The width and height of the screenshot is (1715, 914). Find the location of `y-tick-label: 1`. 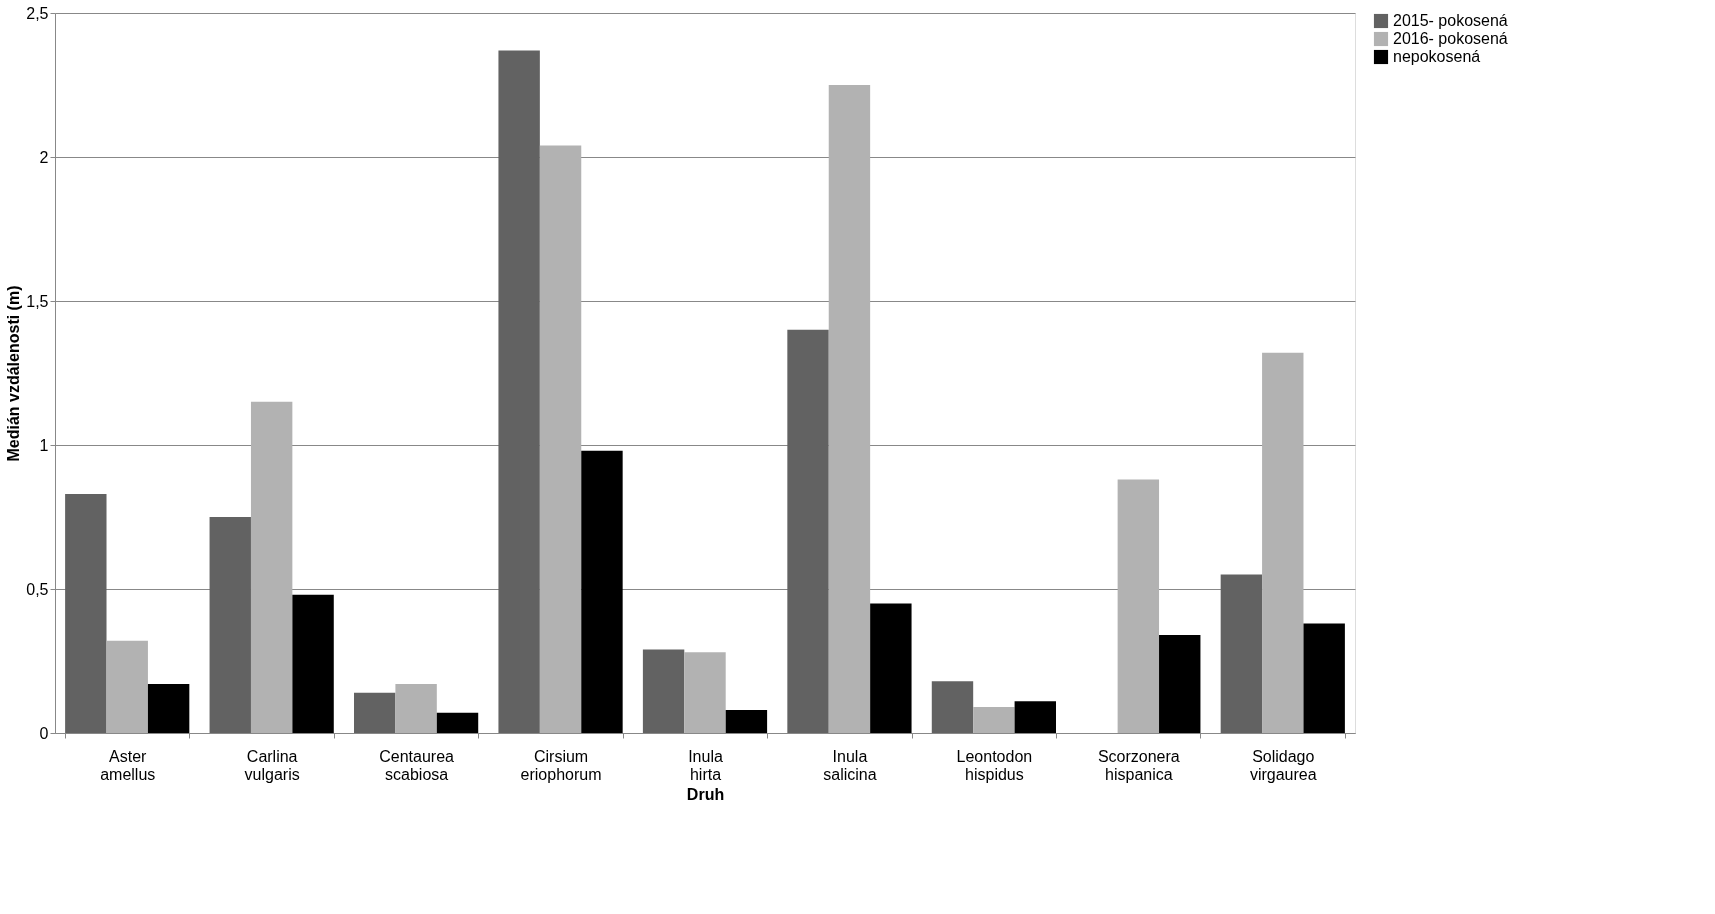

y-tick-label: 1 is located at coordinates (44, 445).